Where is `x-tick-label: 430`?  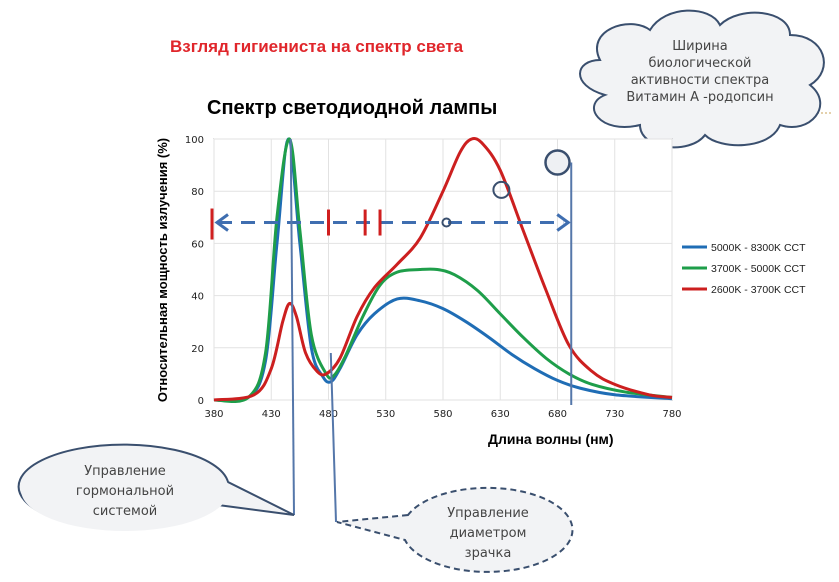 x-tick-label: 430 is located at coordinates (271, 414).